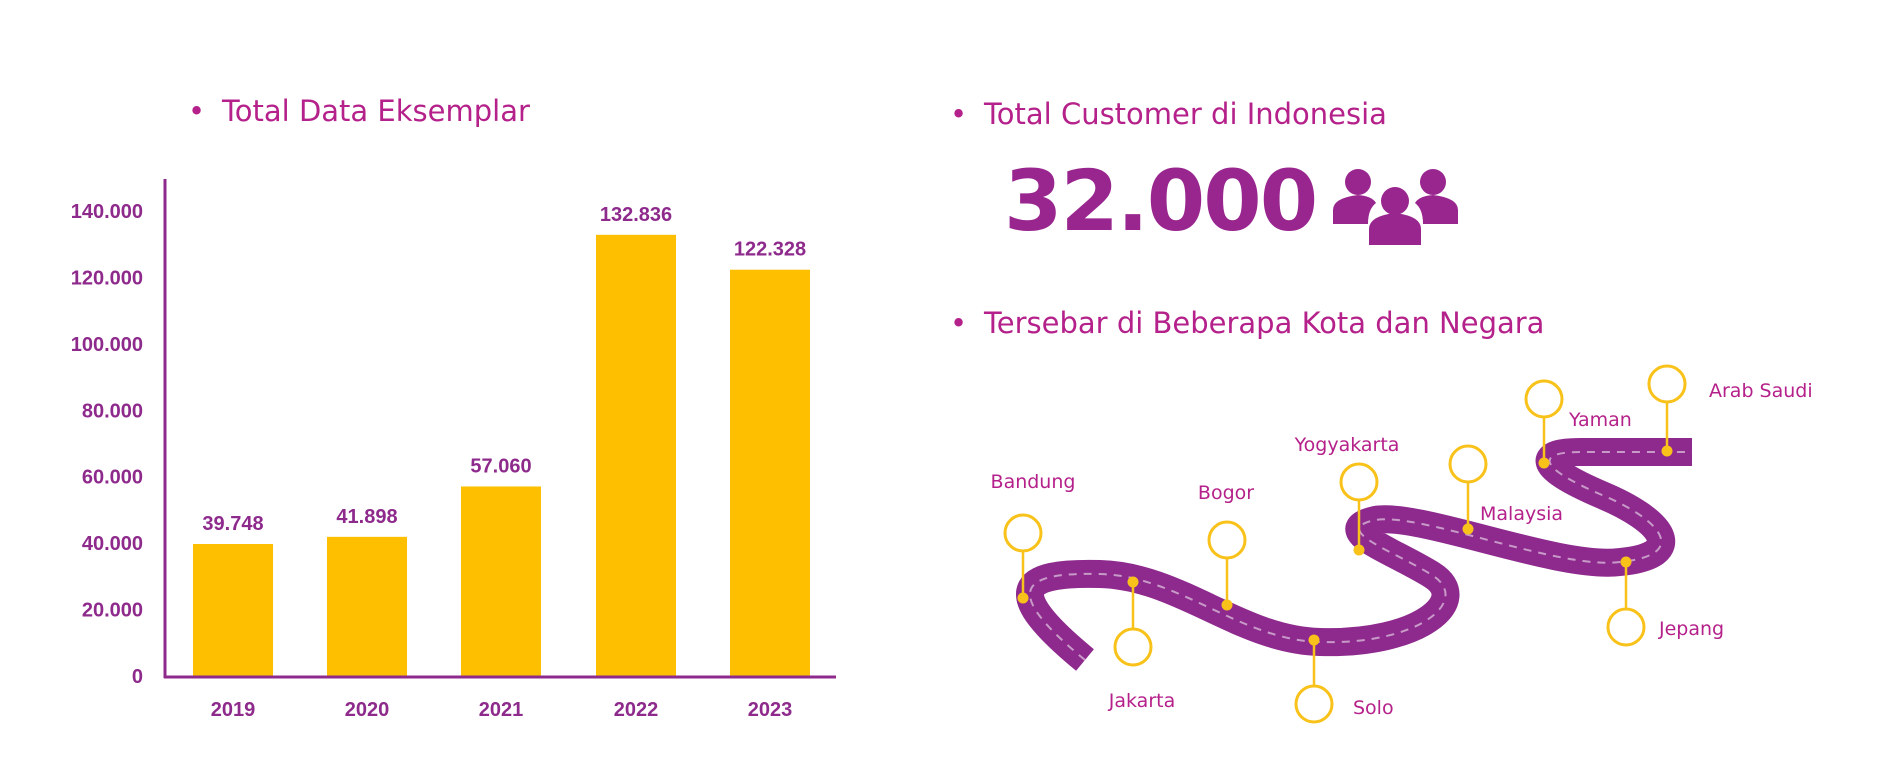 This screenshot has width=1885, height=779. I want to click on location-marker-jakarta: Jakarta, so click(1141, 644).